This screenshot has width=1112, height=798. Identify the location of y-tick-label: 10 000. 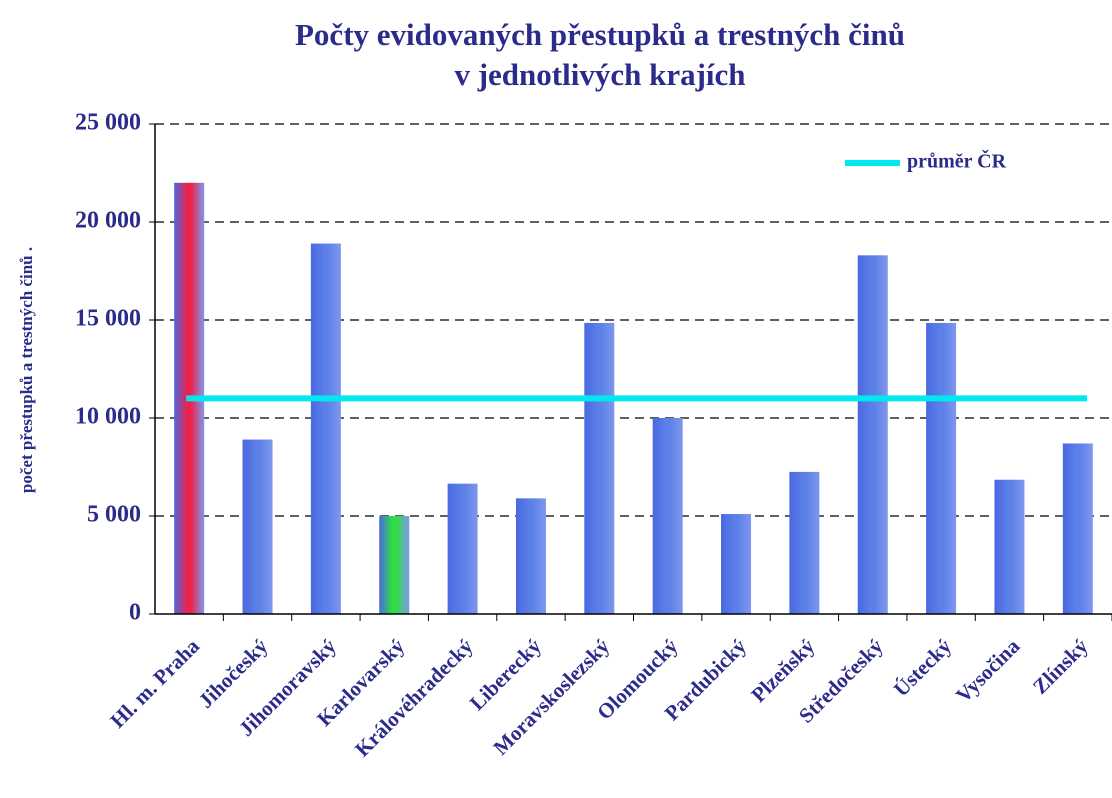
(108, 417).